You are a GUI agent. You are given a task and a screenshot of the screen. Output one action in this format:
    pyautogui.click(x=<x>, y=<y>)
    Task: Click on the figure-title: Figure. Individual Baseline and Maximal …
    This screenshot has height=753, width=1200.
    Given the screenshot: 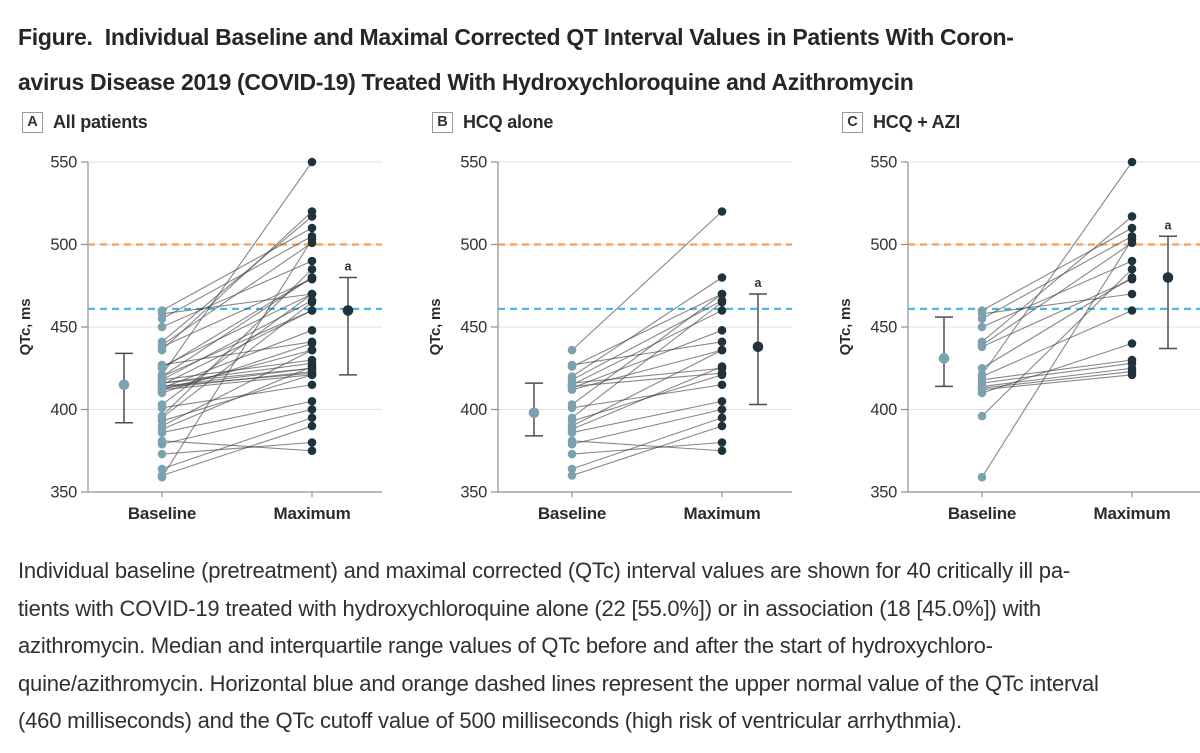 What is the action you would take?
    pyautogui.click(x=516, y=59)
    